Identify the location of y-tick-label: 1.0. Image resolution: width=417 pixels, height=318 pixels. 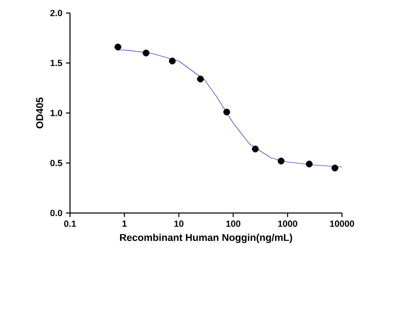
(56, 113).